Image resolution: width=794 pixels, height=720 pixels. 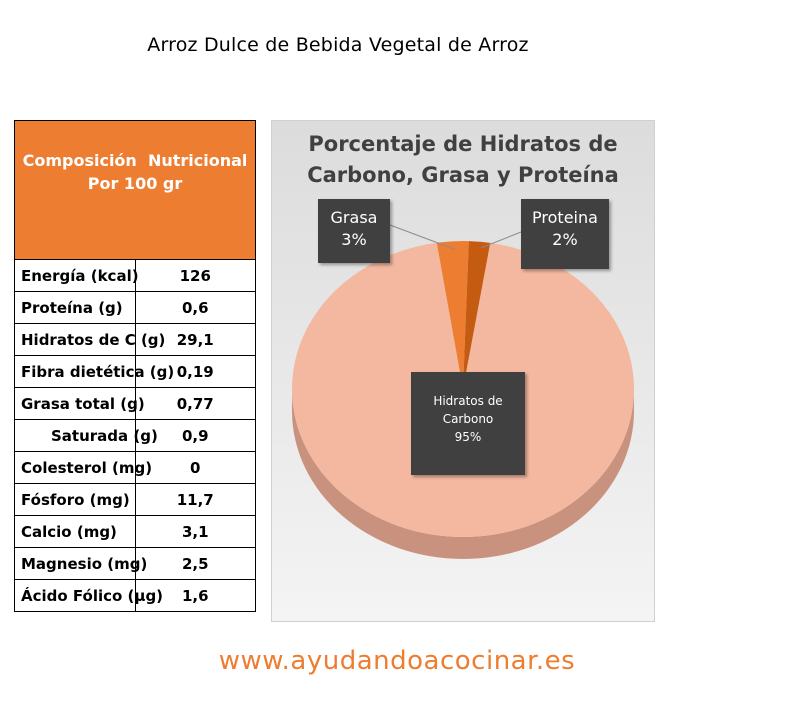 I want to click on data-label-grasa: Grasa 3%, so click(x=354, y=231).